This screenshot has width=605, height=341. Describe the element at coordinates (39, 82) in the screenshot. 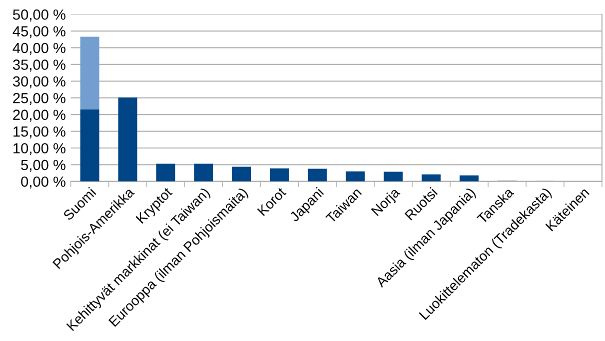

I see `y-tick-label: 30,00 %` at that location.